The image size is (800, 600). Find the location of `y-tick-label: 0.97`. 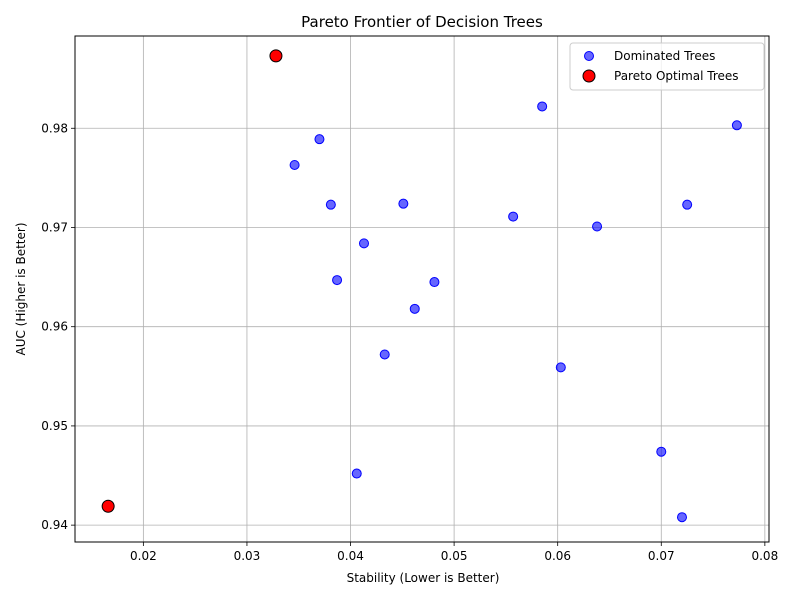

y-tick-label: 0.97 is located at coordinates (54, 227).